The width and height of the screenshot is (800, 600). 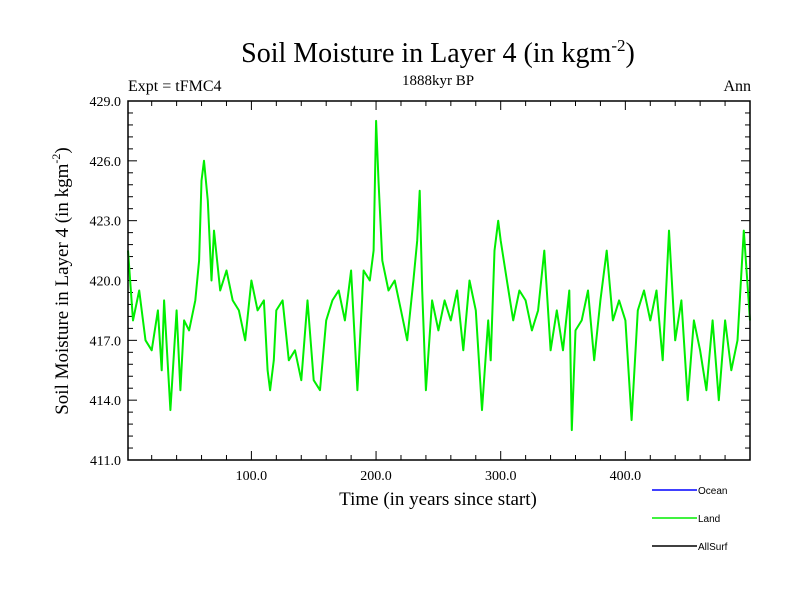 I want to click on legend-label-allsurf: AllSurf, so click(x=713, y=547).